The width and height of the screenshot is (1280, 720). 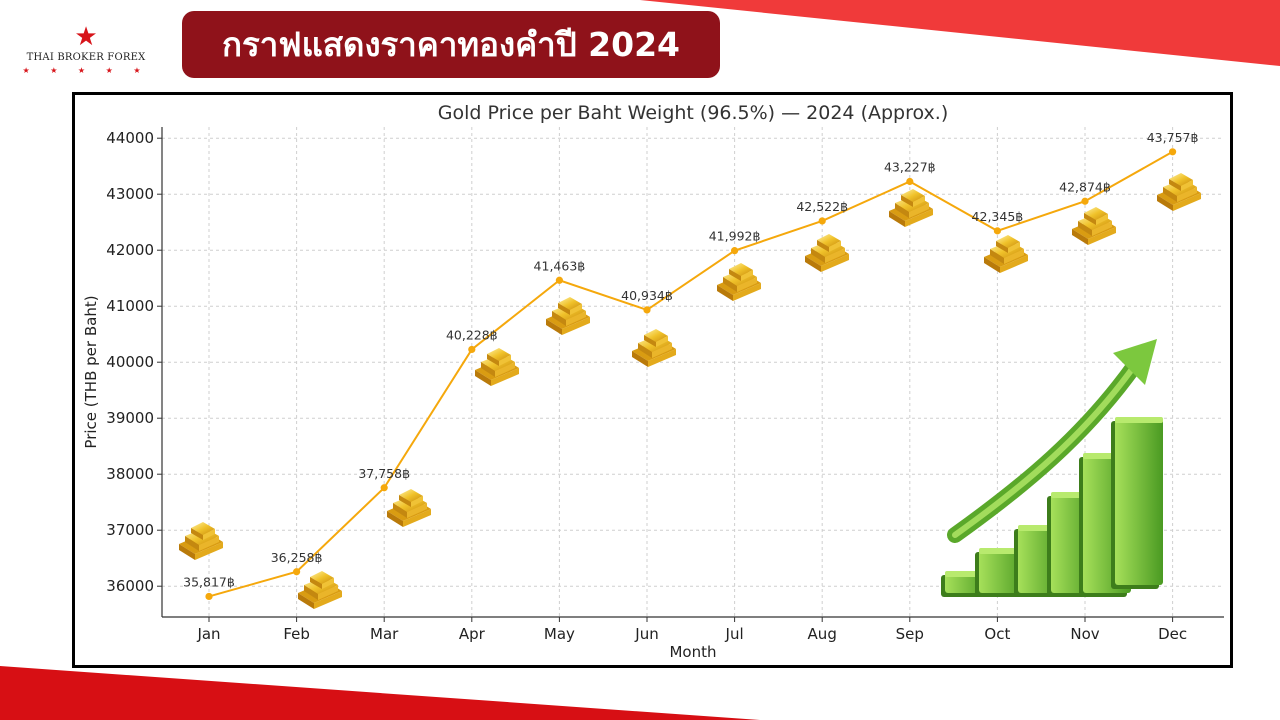 I want to click on data-label: 41,463฿, so click(x=560, y=265).